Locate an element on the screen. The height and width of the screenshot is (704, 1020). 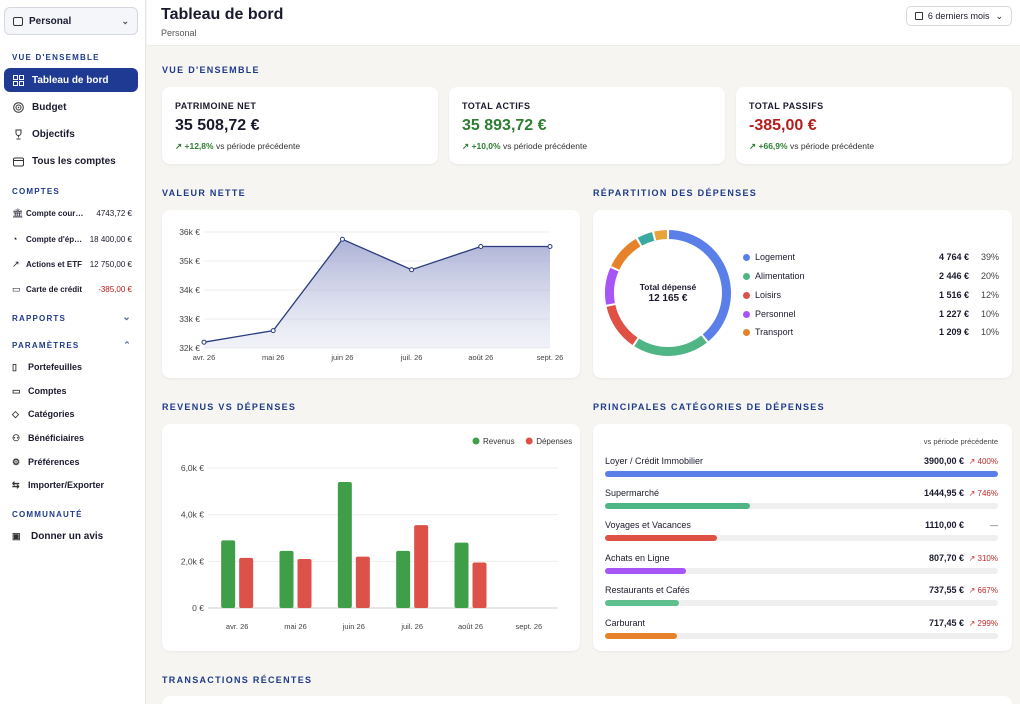
sidebar-item-import-export: ⇆ Importer/Exporter is located at coordinates (58, 485).